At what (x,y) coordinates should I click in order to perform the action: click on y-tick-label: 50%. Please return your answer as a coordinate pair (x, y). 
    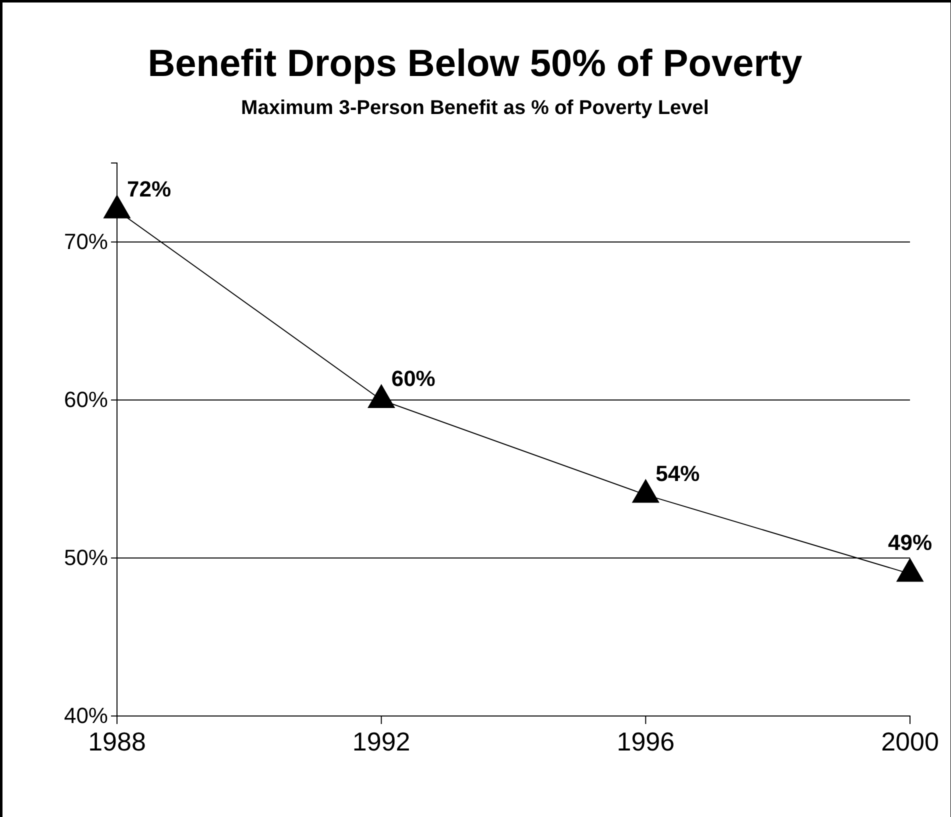
    Looking at the image, I should click on (86, 557).